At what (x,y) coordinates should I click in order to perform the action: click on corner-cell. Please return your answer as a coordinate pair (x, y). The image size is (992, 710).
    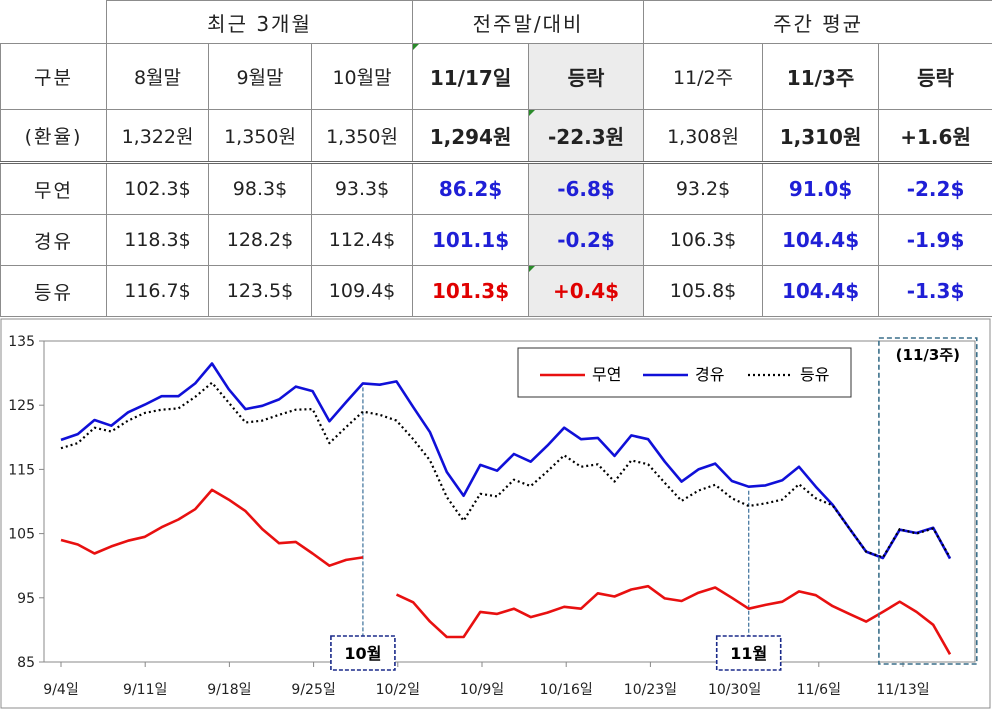
    Looking at the image, I should click on (53, 22).